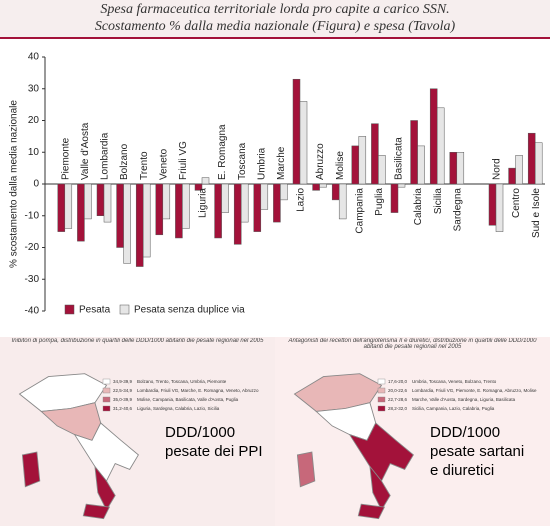 The height and width of the screenshot is (531, 550). I want to click on legend-range: 31,2-40,6, so click(123, 408).